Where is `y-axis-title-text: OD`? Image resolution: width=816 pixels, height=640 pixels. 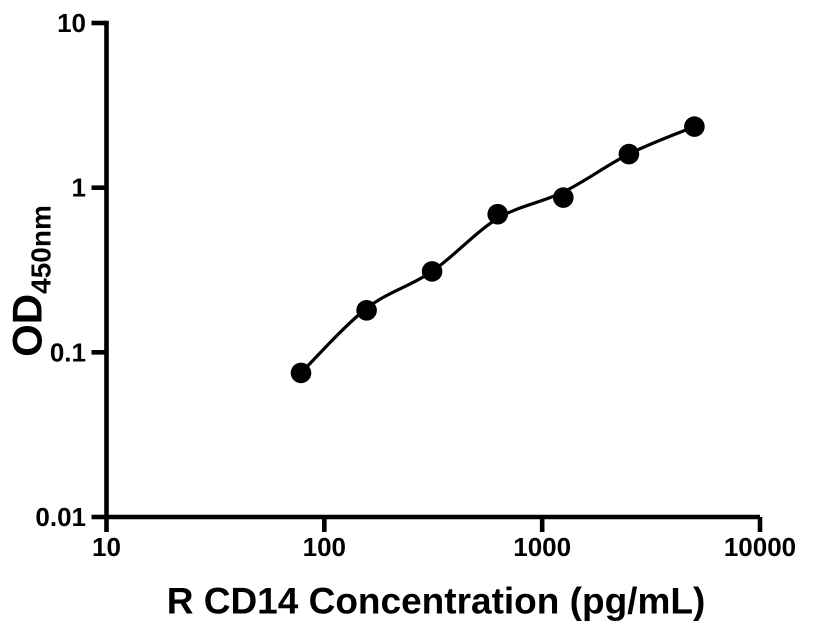 y-axis-title-text: OD is located at coordinates (27, 325).